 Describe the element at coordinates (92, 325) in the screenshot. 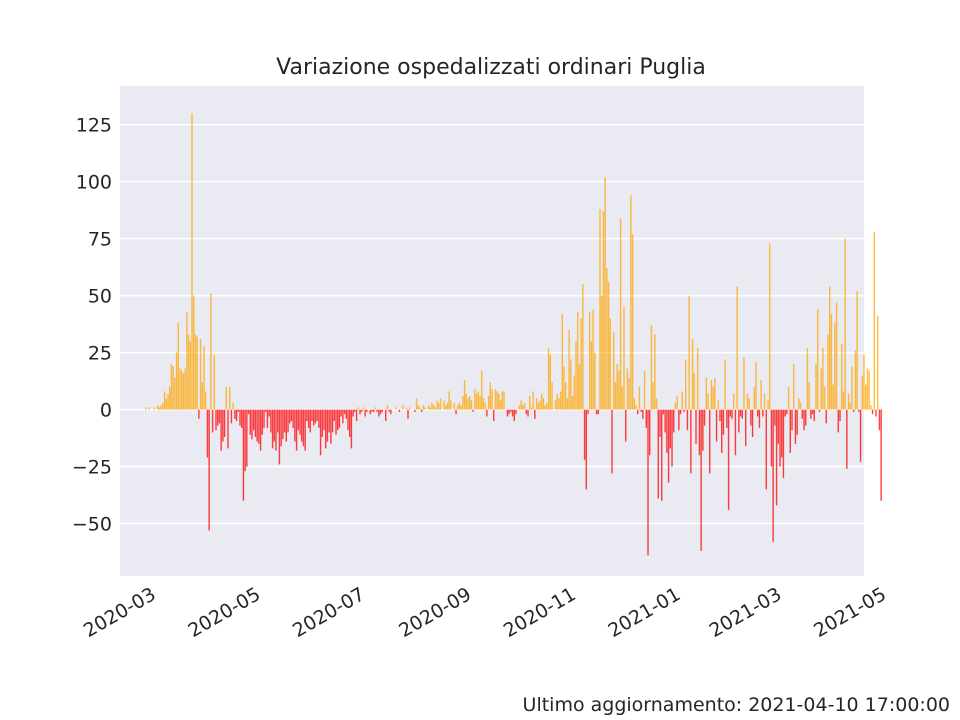

I see `y-axis-ticks: 125 100 75 50 25 0 −25 −50` at that location.